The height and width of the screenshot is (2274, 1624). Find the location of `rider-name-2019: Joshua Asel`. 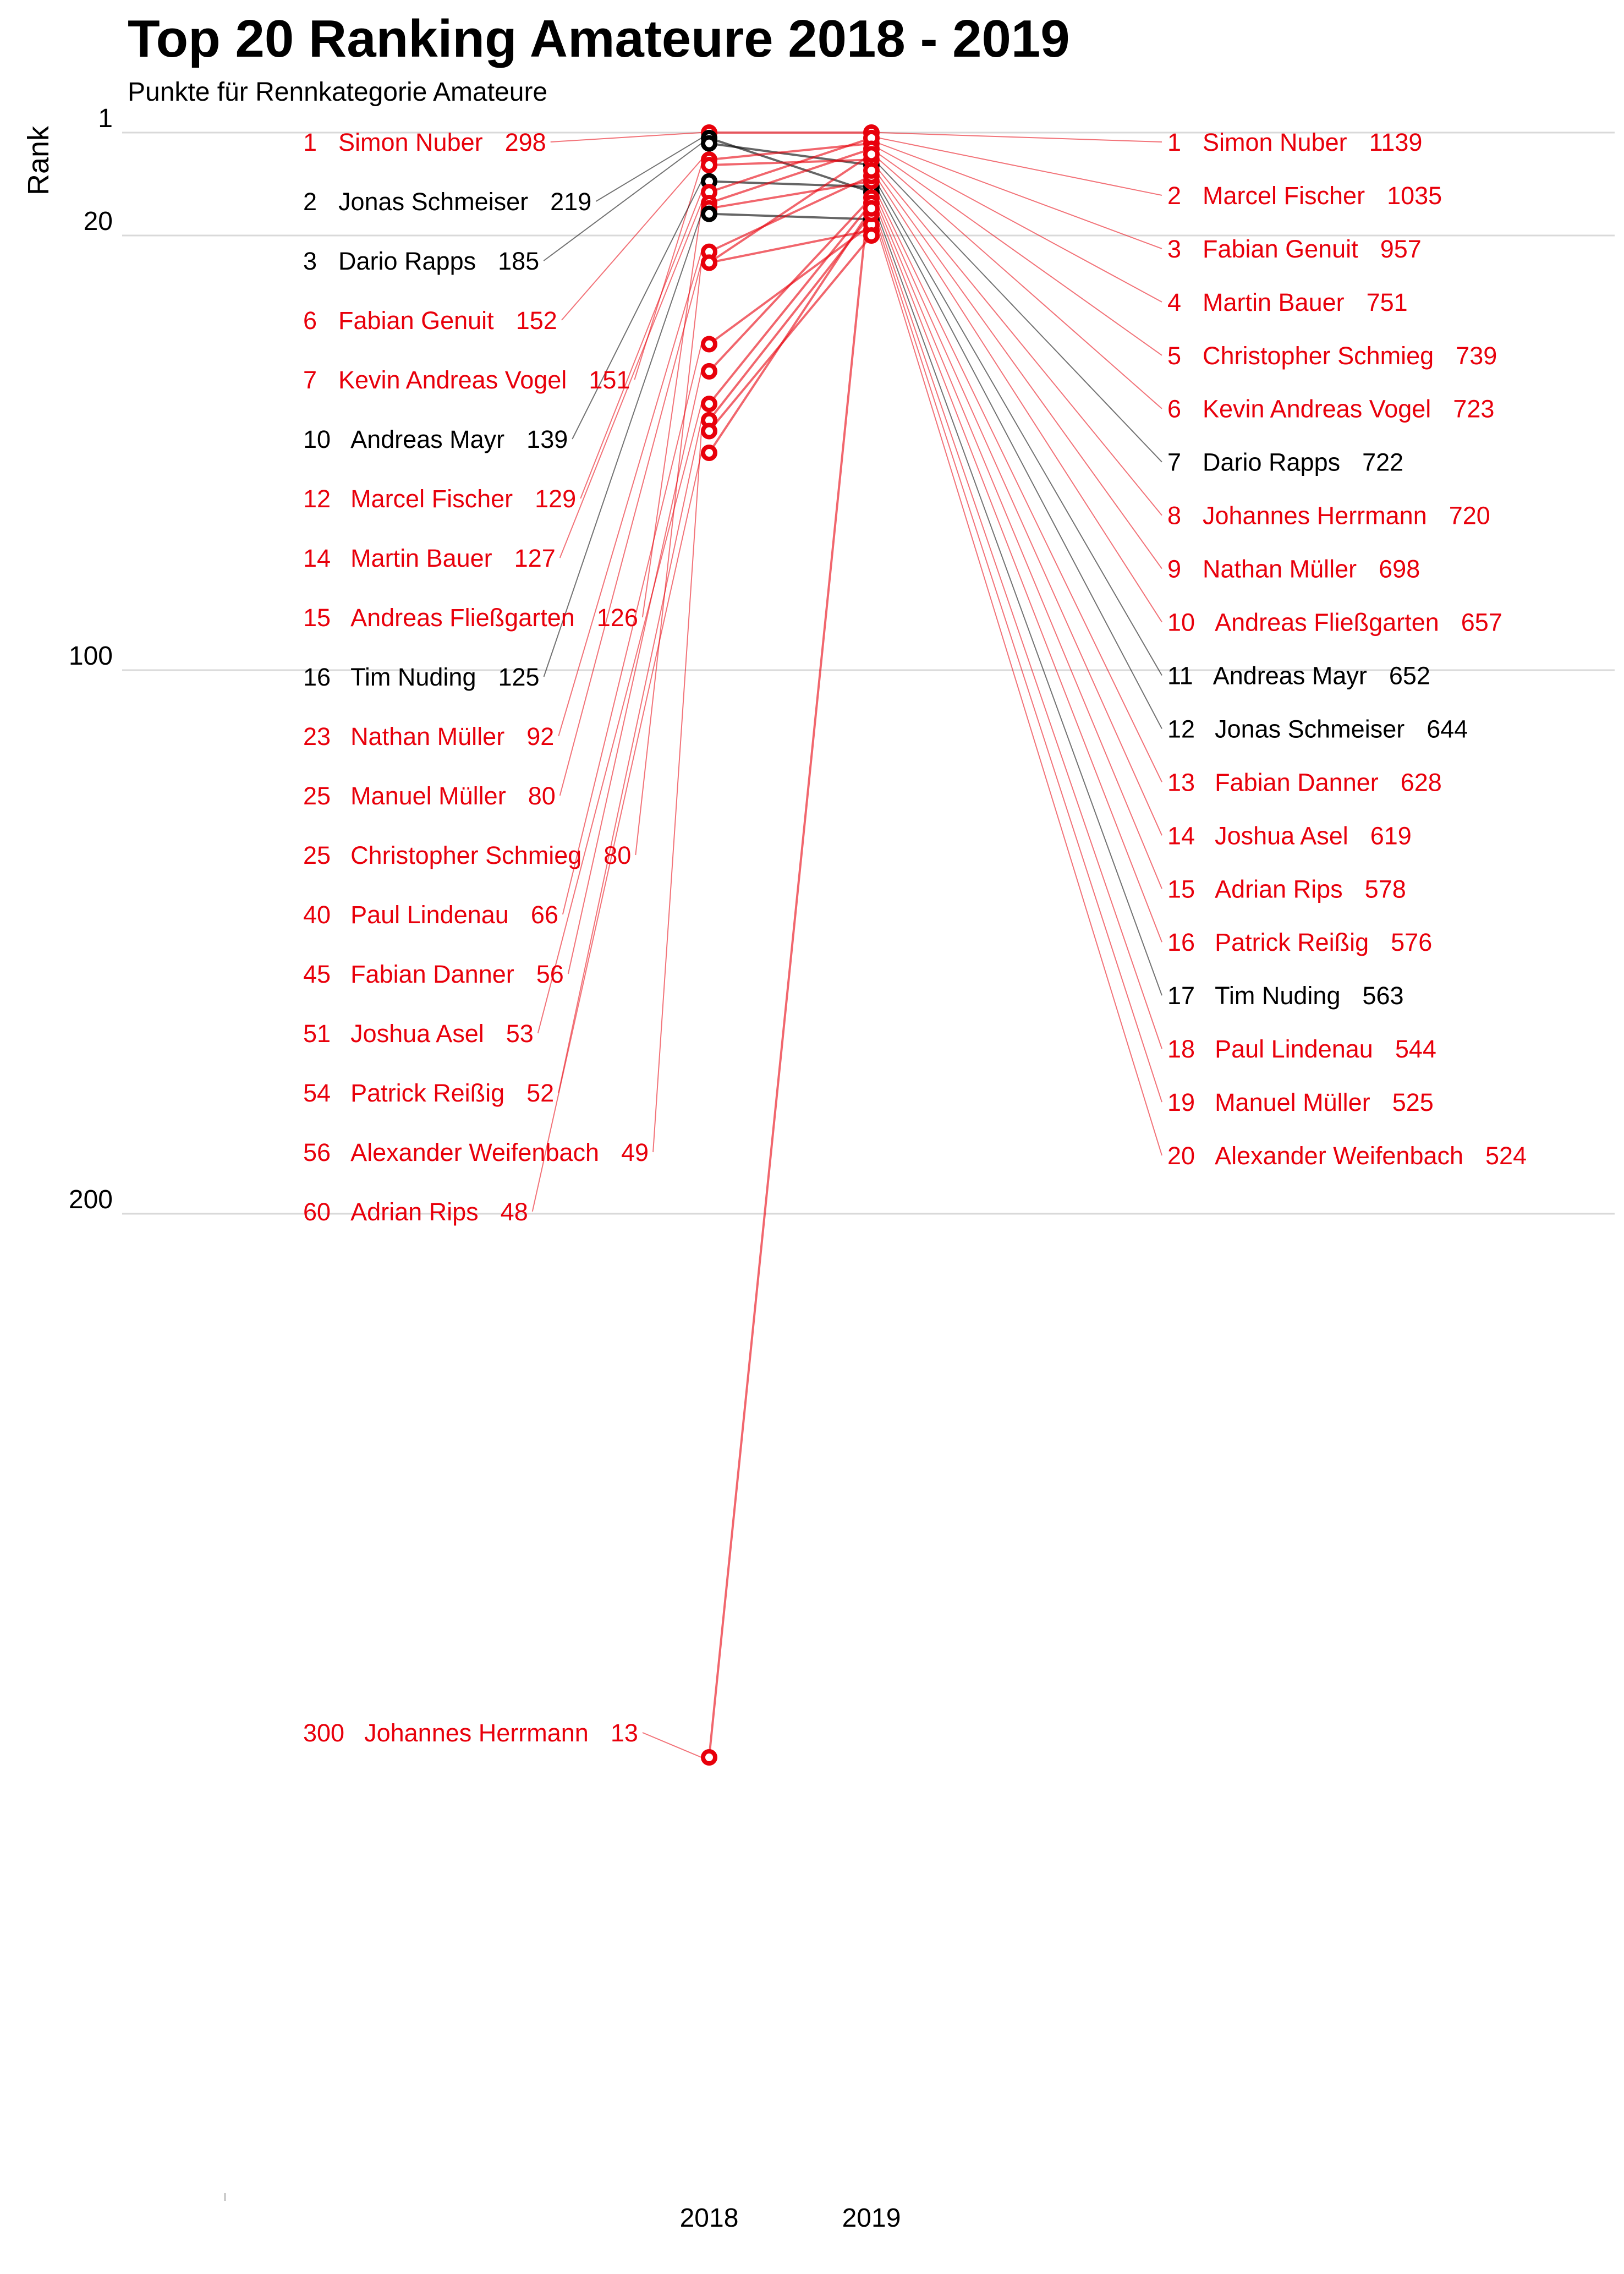

rider-name-2019: Joshua Asel is located at coordinates (1281, 835).